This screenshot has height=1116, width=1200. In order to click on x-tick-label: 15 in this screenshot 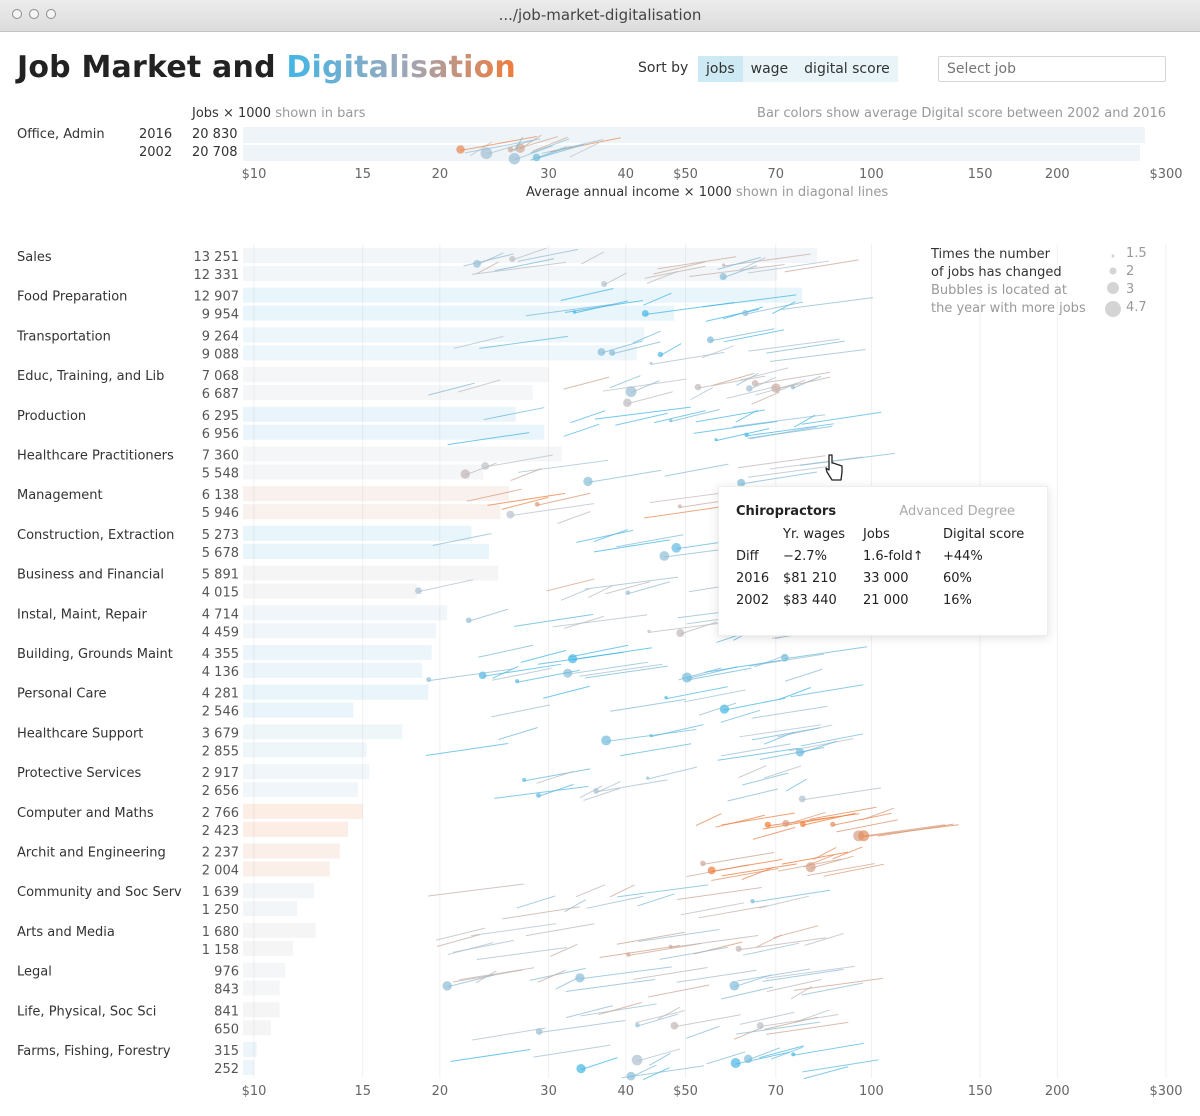, I will do `click(362, 1091)`.